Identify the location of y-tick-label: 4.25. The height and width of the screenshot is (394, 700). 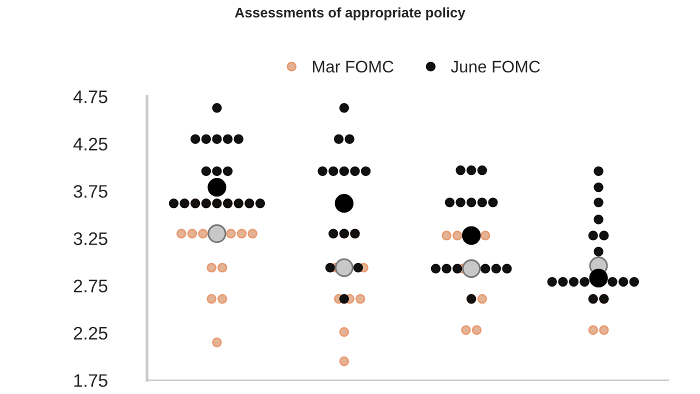
(90, 144).